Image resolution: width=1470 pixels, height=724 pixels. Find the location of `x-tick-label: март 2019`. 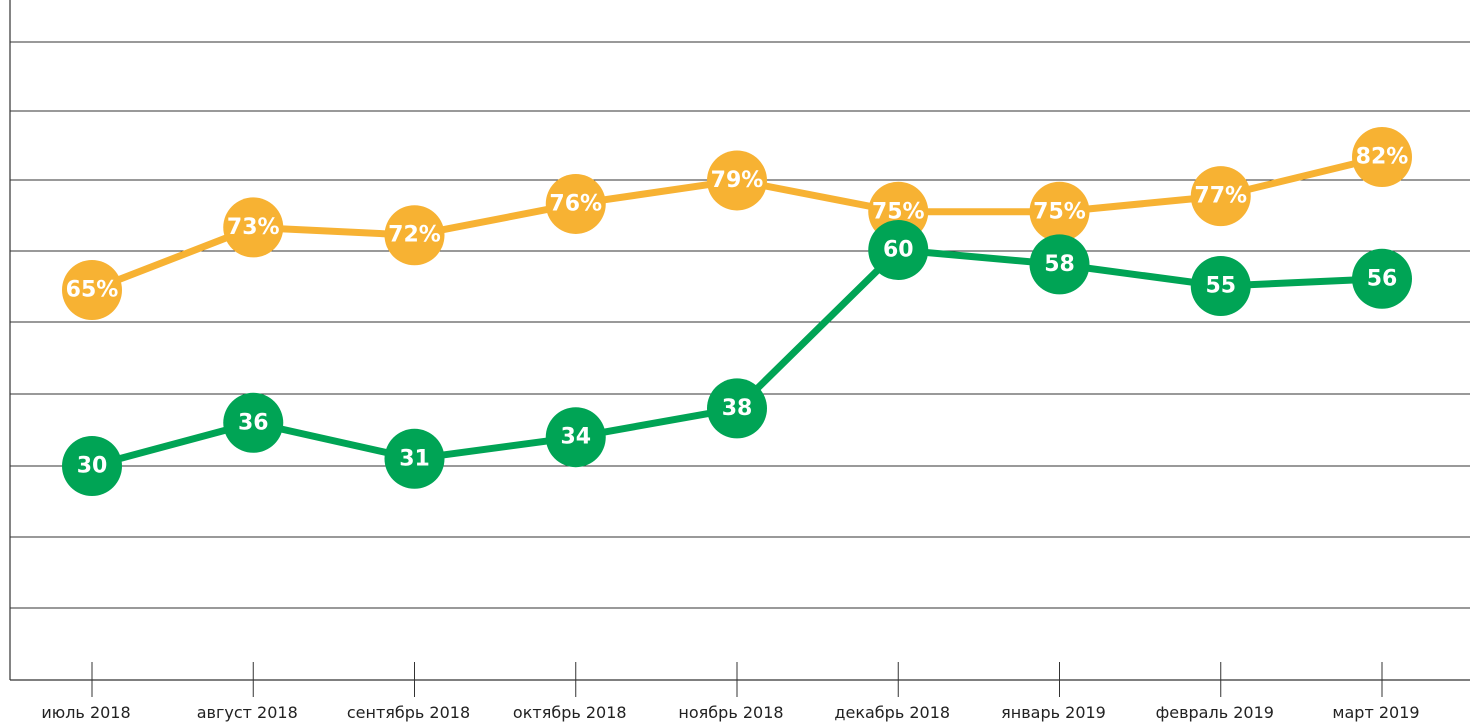

x-tick-label: март 2019 is located at coordinates (1375, 712).